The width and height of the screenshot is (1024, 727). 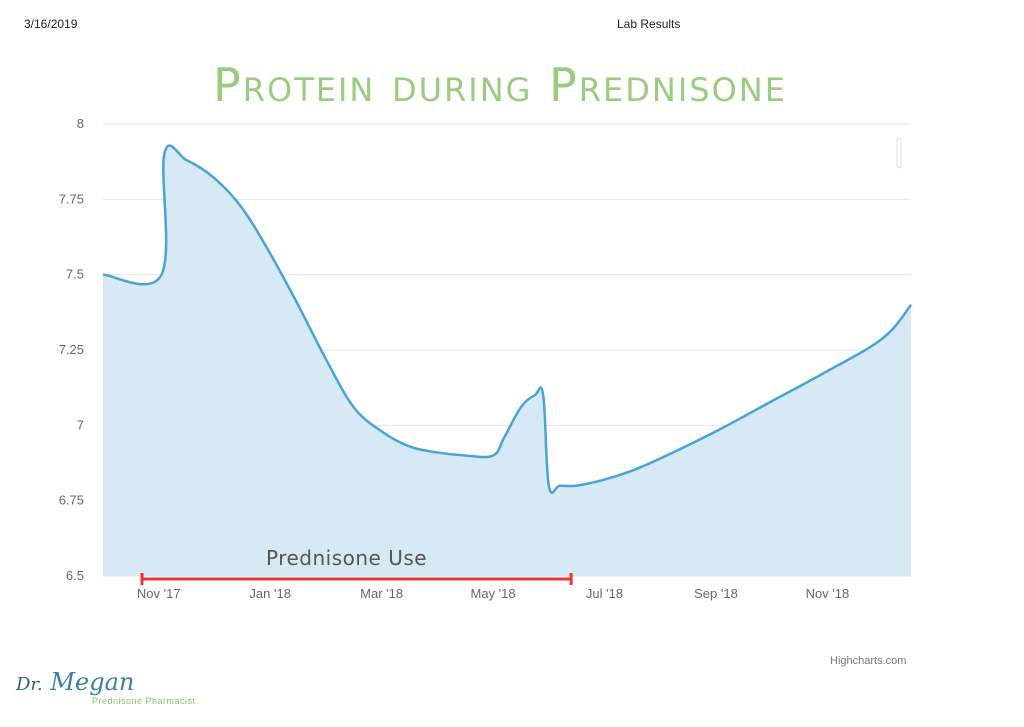 What do you see at coordinates (868, 661) in the screenshot?
I see `credits-link: Highcharts.com` at bounding box center [868, 661].